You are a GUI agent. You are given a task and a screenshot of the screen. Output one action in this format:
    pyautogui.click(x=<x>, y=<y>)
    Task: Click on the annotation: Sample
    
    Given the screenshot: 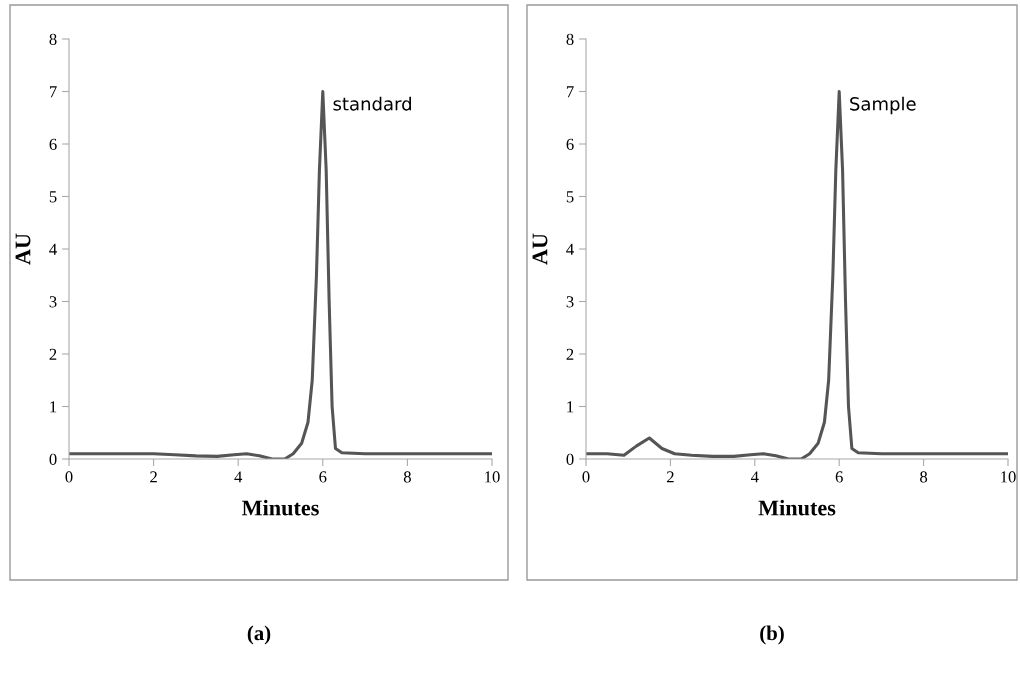 What is the action you would take?
    pyautogui.click(x=883, y=105)
    